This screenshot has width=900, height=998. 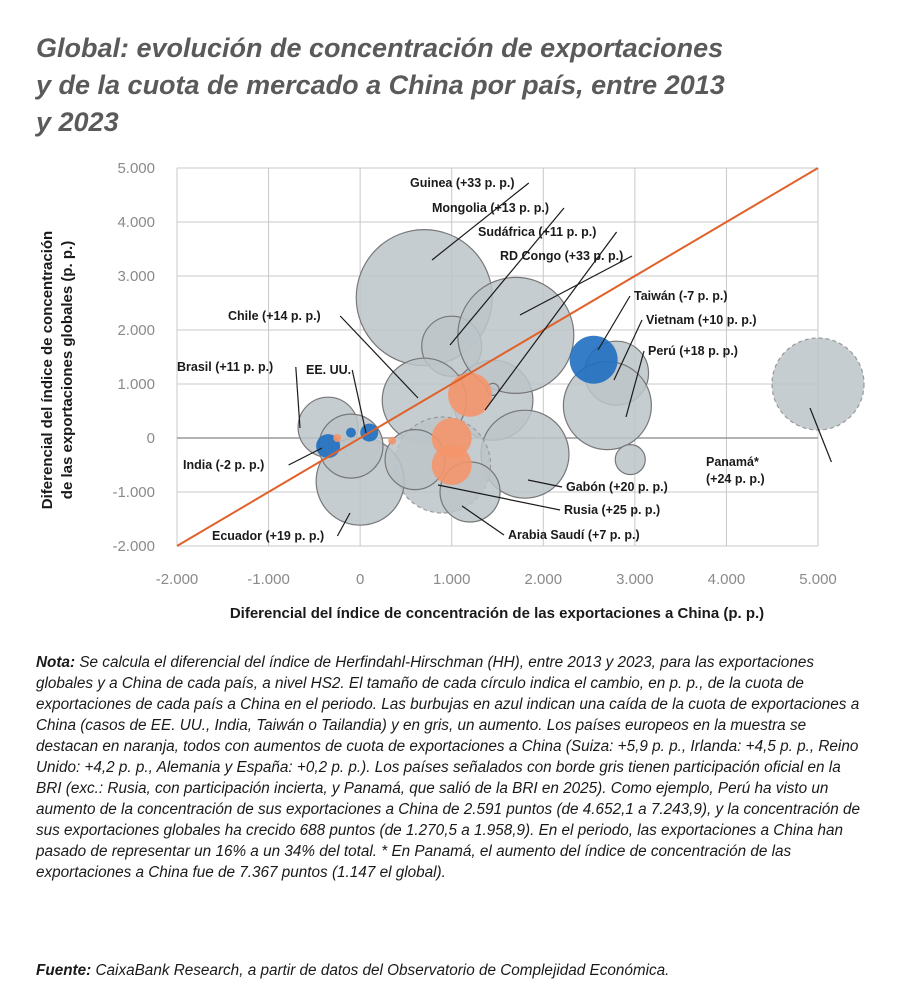 What do you see at coordinates (732, 462) in the screenshot?
I see `label-panam-: Panamá*` at bounding box center [732, 462].